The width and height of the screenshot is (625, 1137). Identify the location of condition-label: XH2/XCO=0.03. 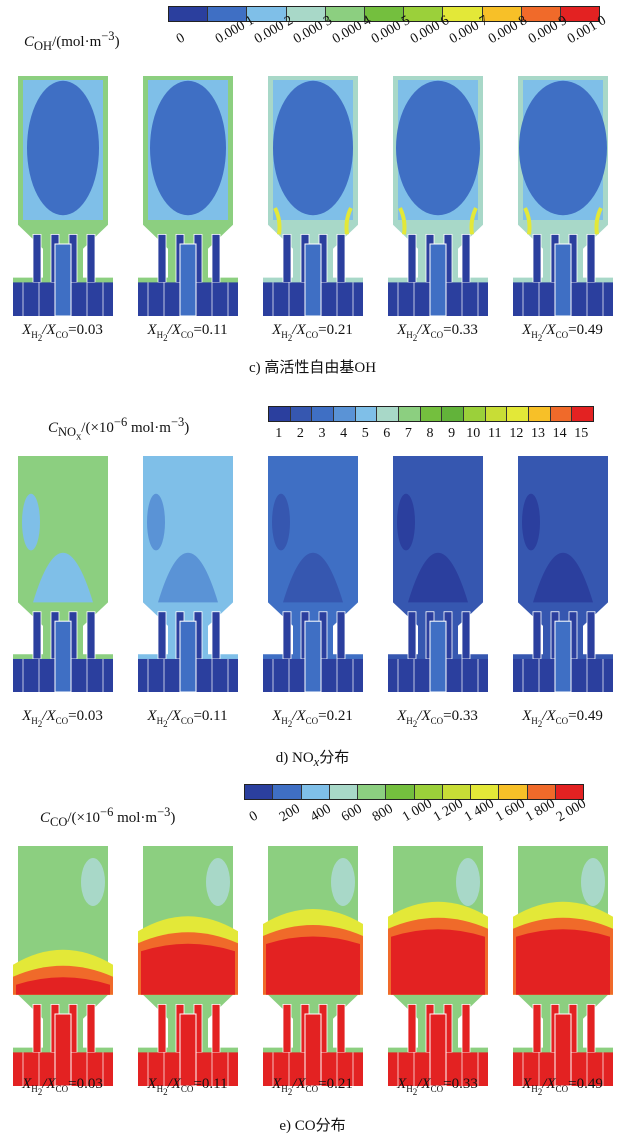
(62, 332).